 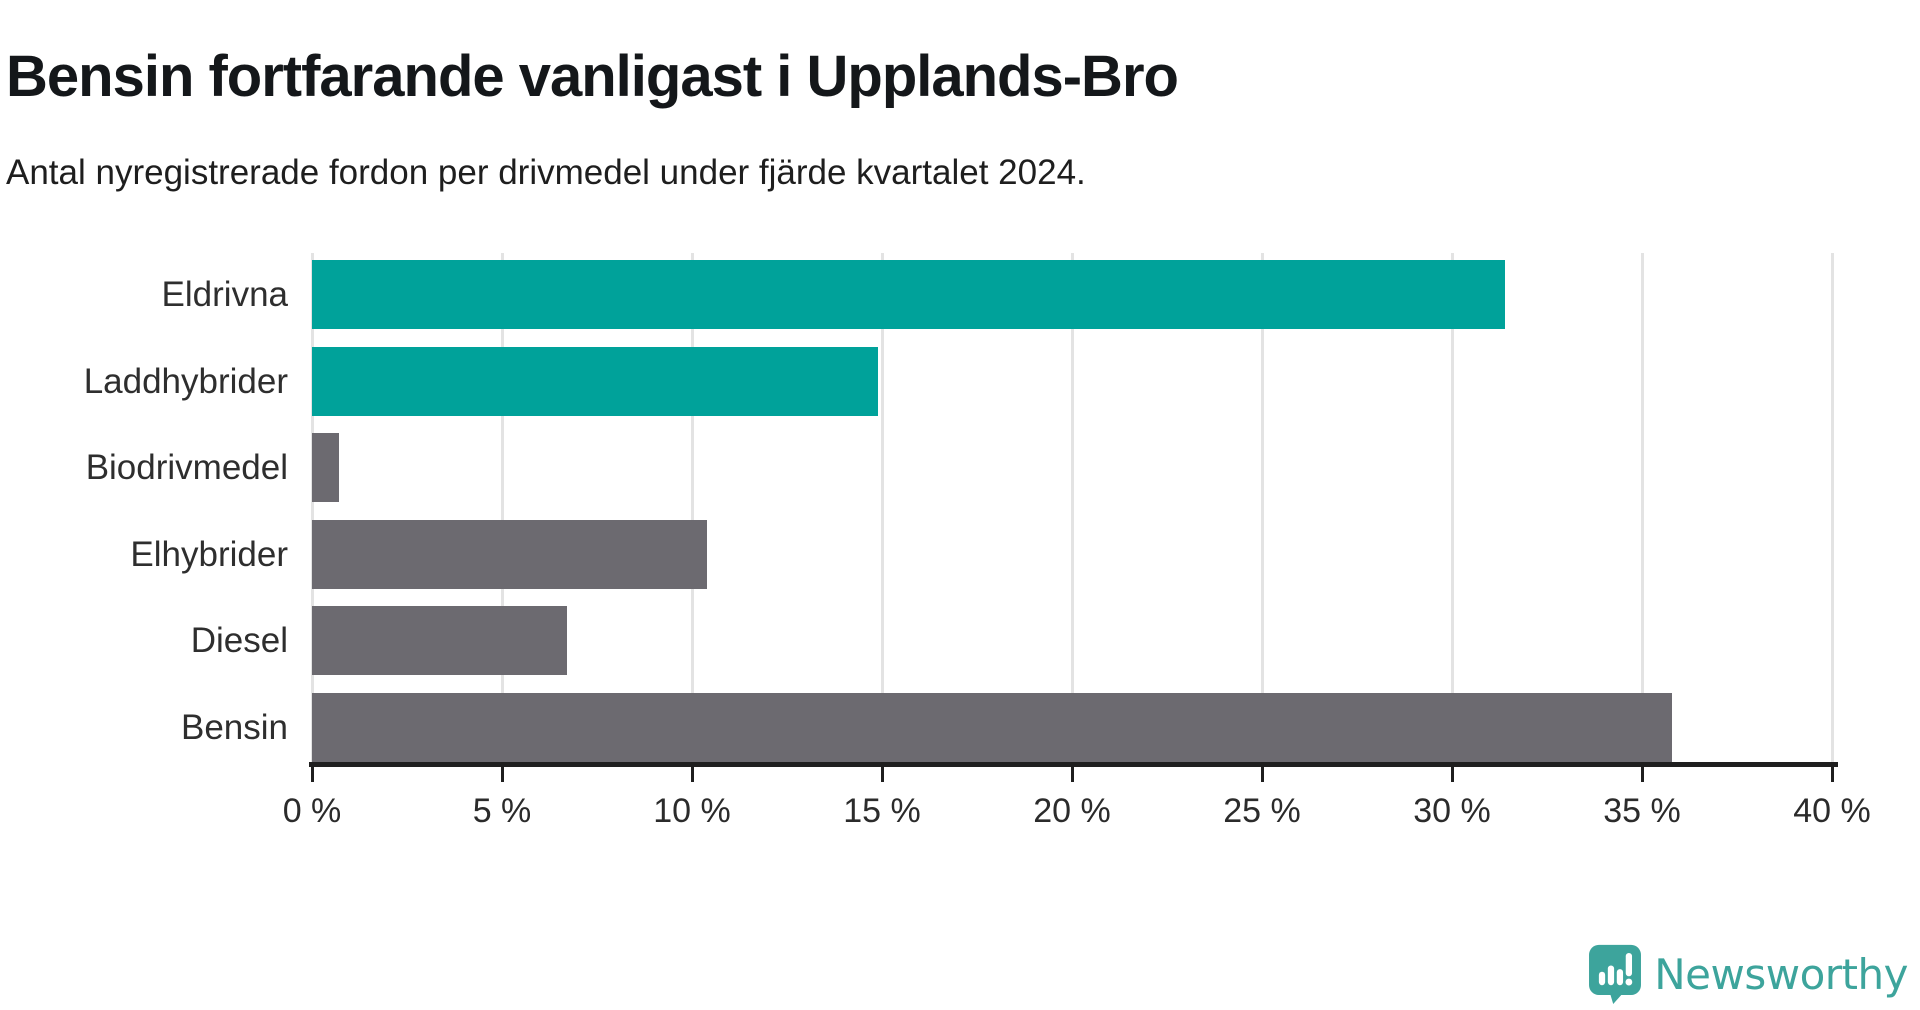 What do you see at coordinates (595, 381) in the screenshot?
I see `bar-laddhybrider` at bounding box center [595, 381].